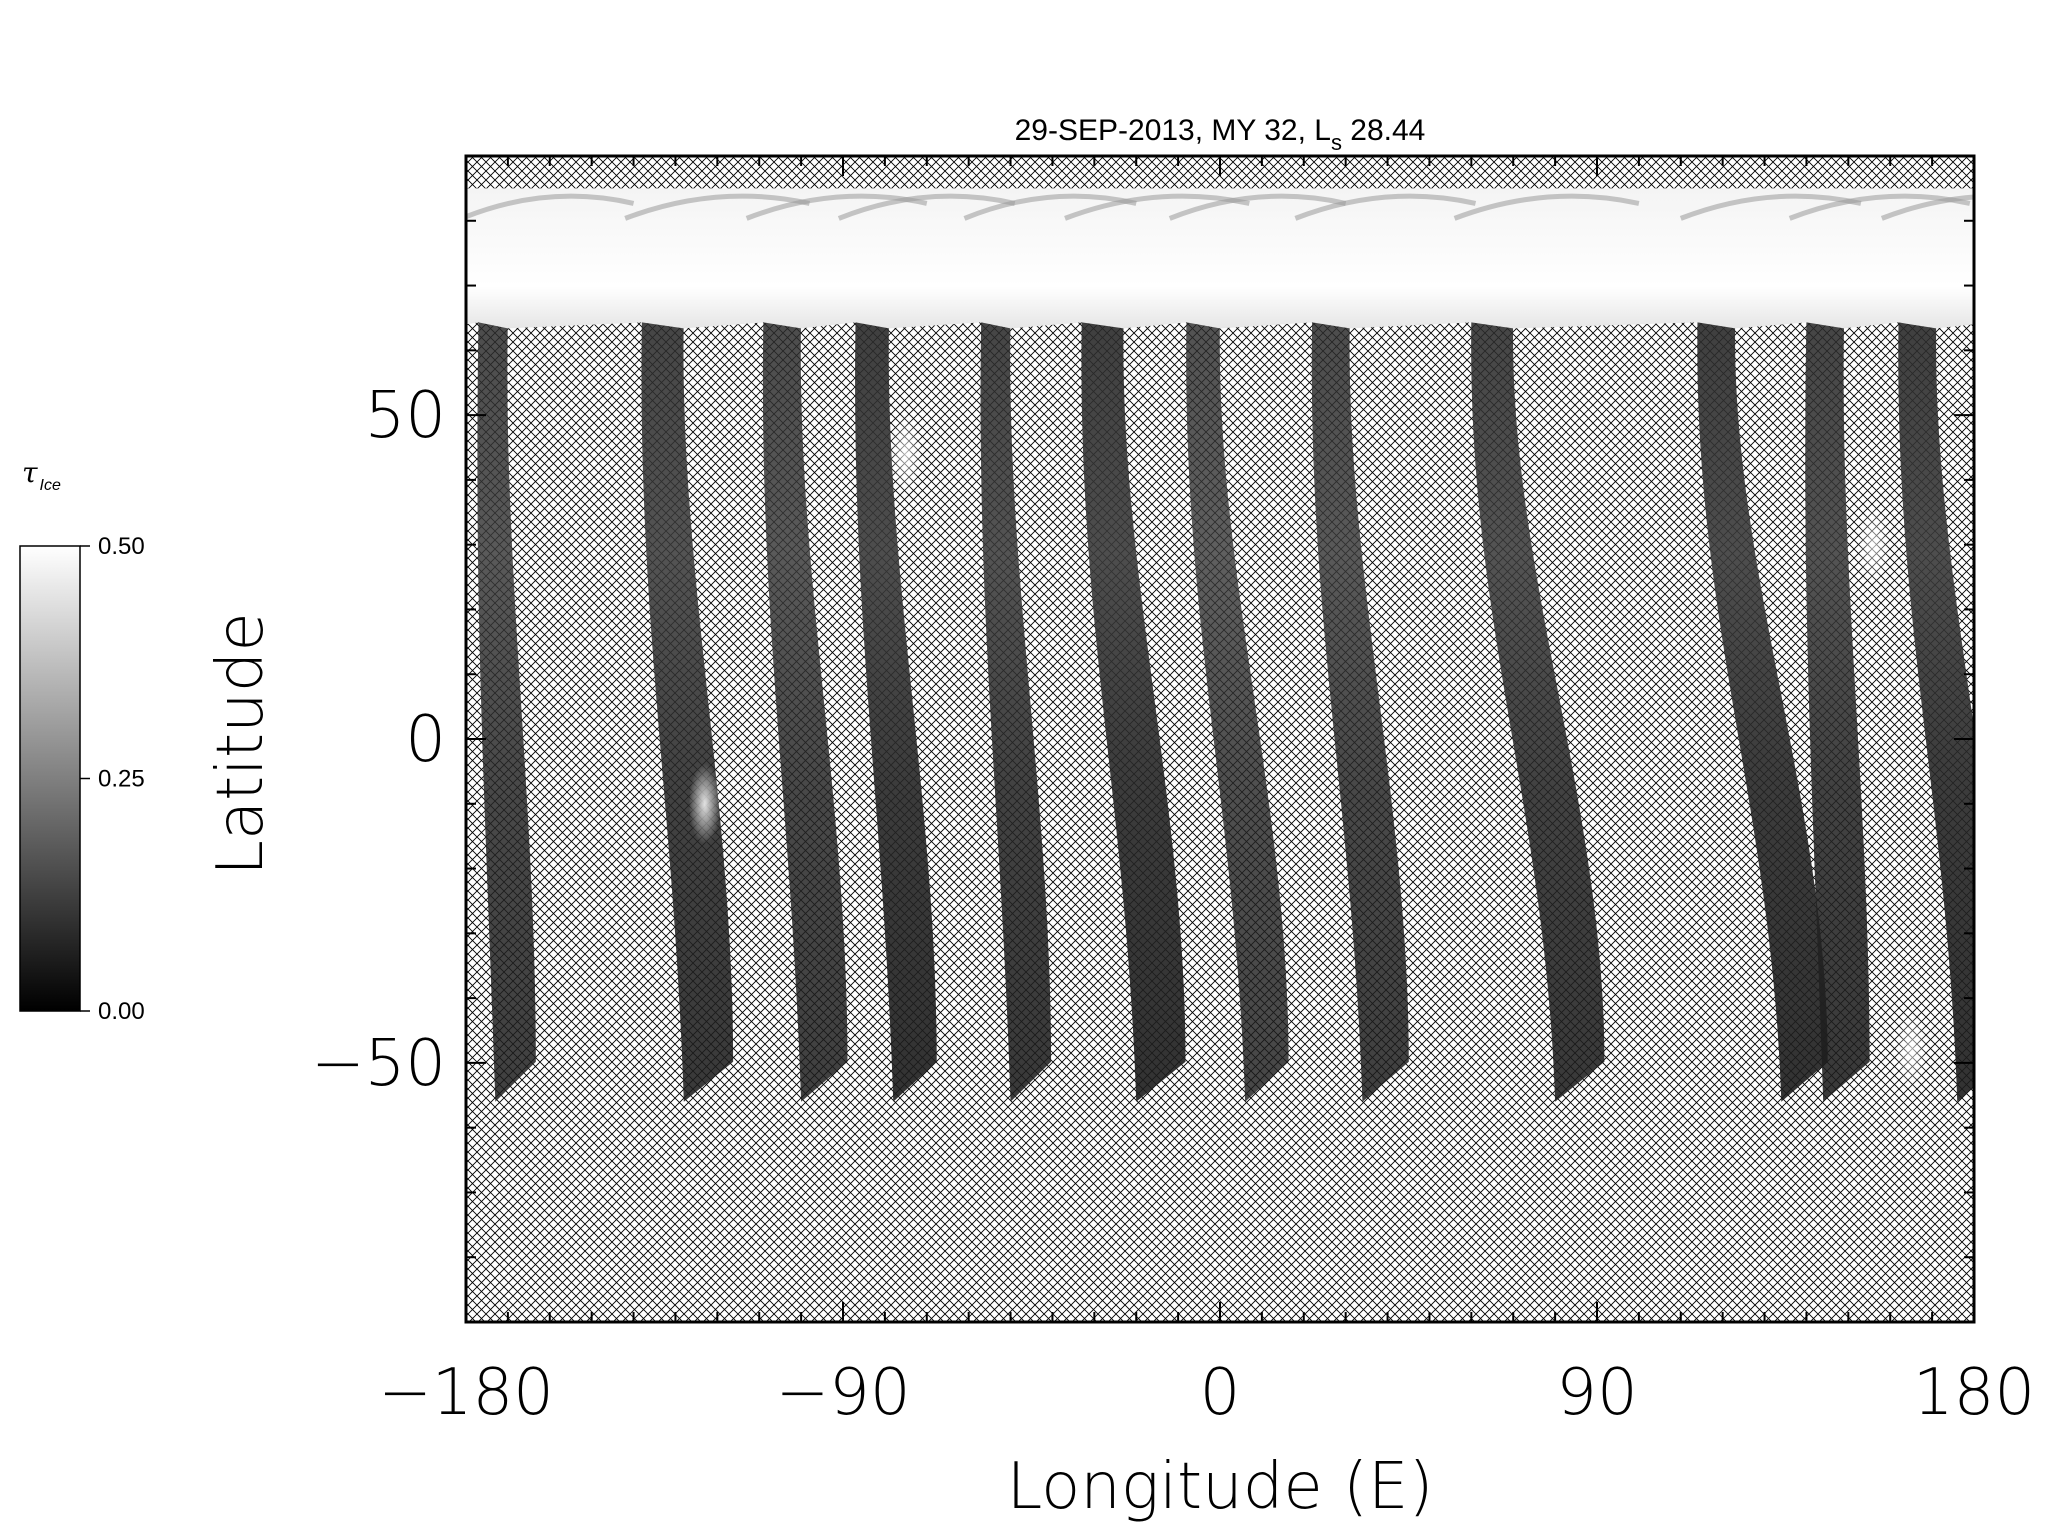 Image resolution: width=2048 pixels, height=1536 pixels. What do you see at coordinates (121, 779) in the screenshot?
I see `colorbar-tick-label: 0.25` at bounding box center [121, 779].